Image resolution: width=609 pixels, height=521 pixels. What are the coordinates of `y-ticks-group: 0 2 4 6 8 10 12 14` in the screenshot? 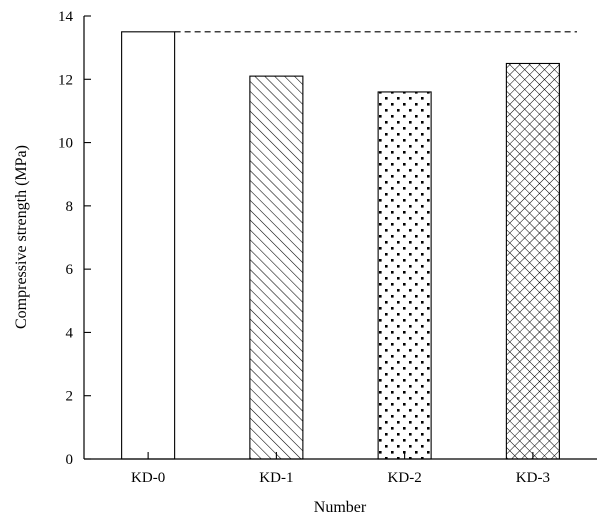 It's located at (74, 238).